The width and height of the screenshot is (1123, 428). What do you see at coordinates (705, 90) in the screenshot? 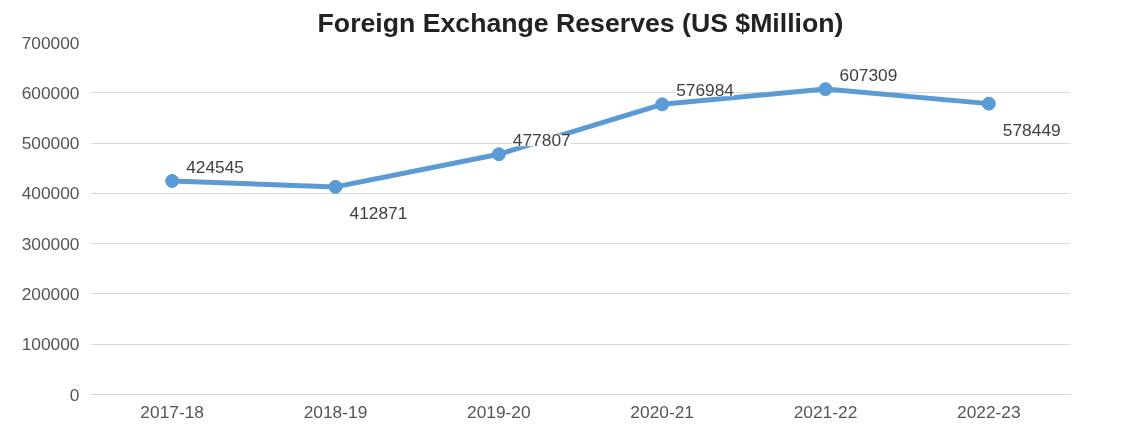
I see `data-label: 576984` at bounding box center [705, 90].